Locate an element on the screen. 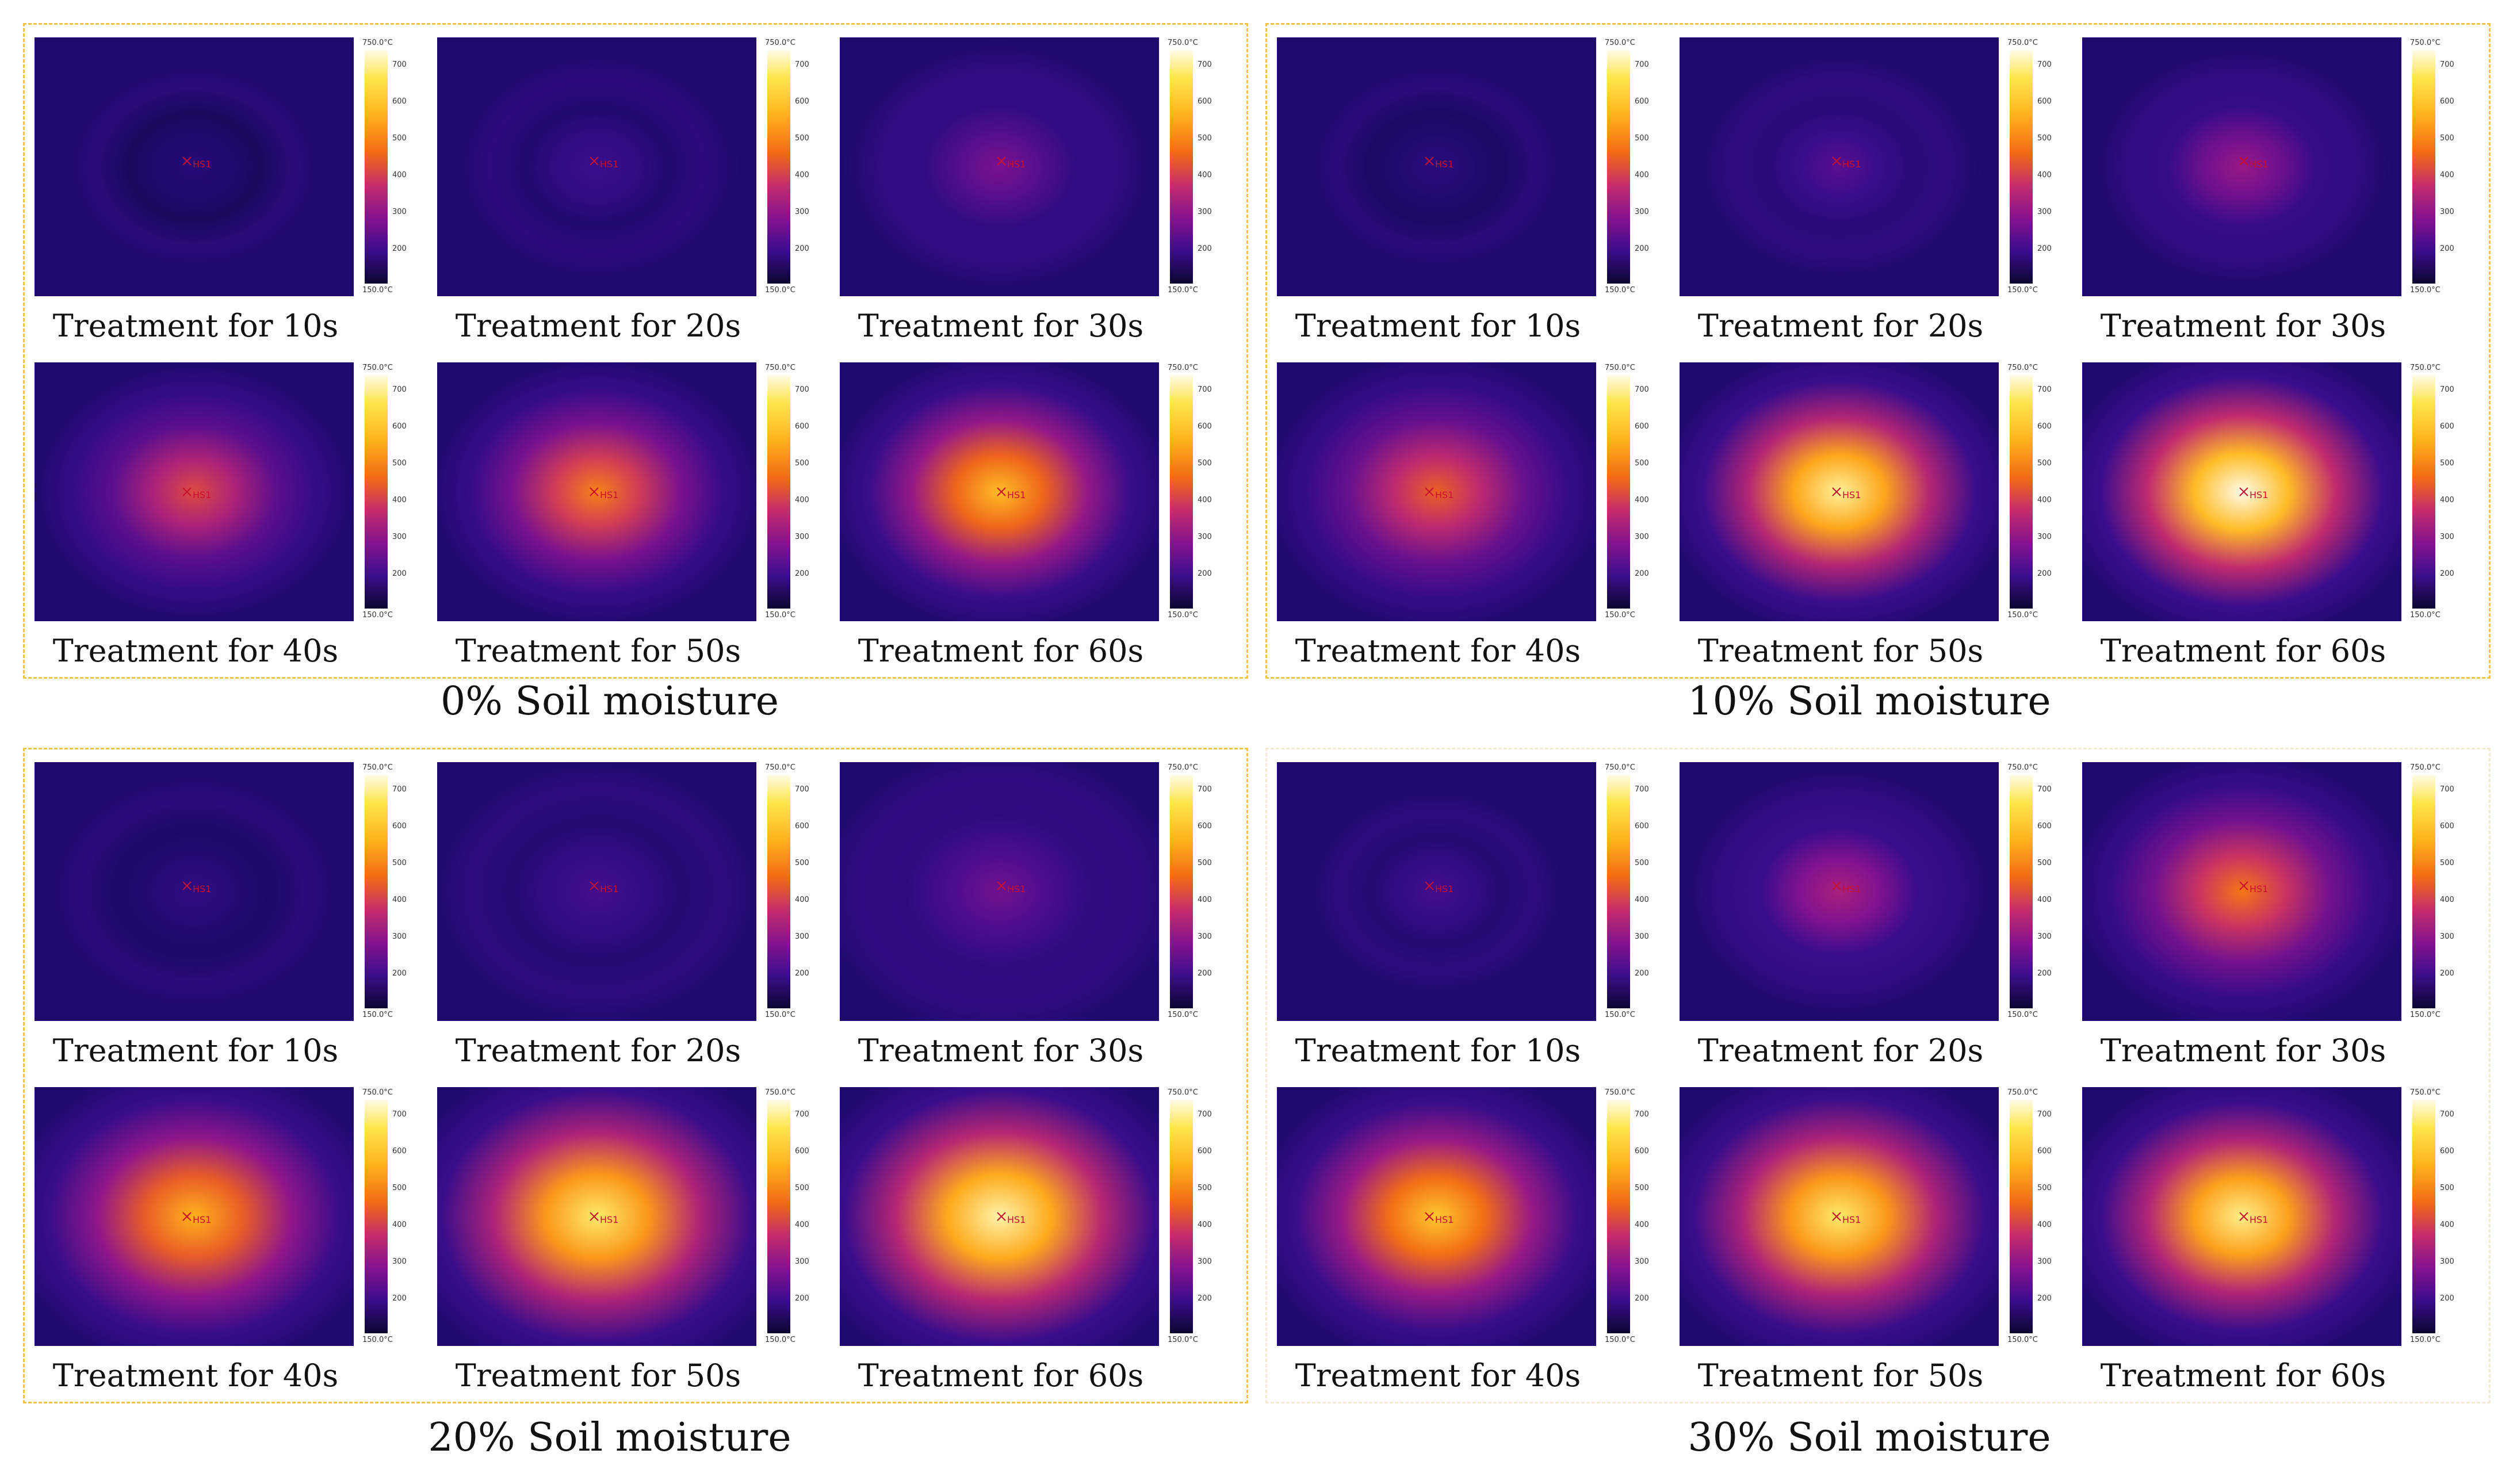 The width and height of the screenshot is (2517, 1484). panel-caption: Treatment for 10s is located at coordinates (1438, 326).